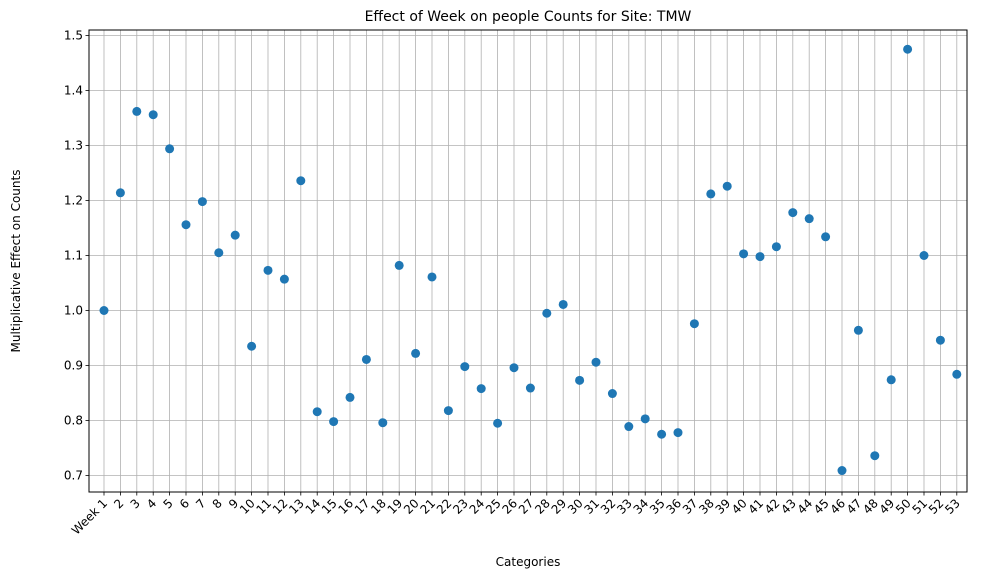  What do you see at coordinates (184, 503) in the screenshot?
I see `x-tick-label: 6` at bounding box center [184, 503].